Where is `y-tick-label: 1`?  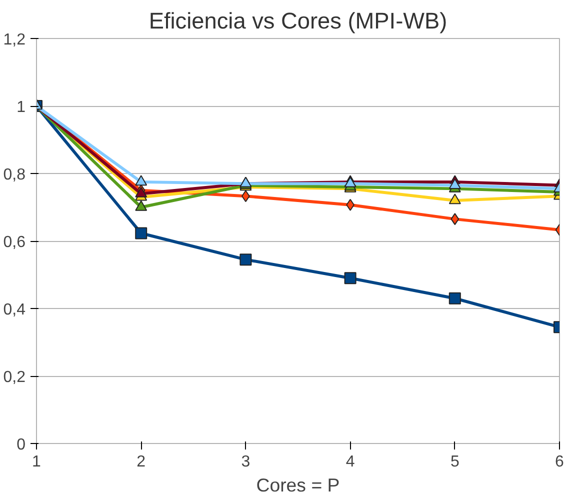 y-tick-label: 1 is located at coordinates (21, 107).